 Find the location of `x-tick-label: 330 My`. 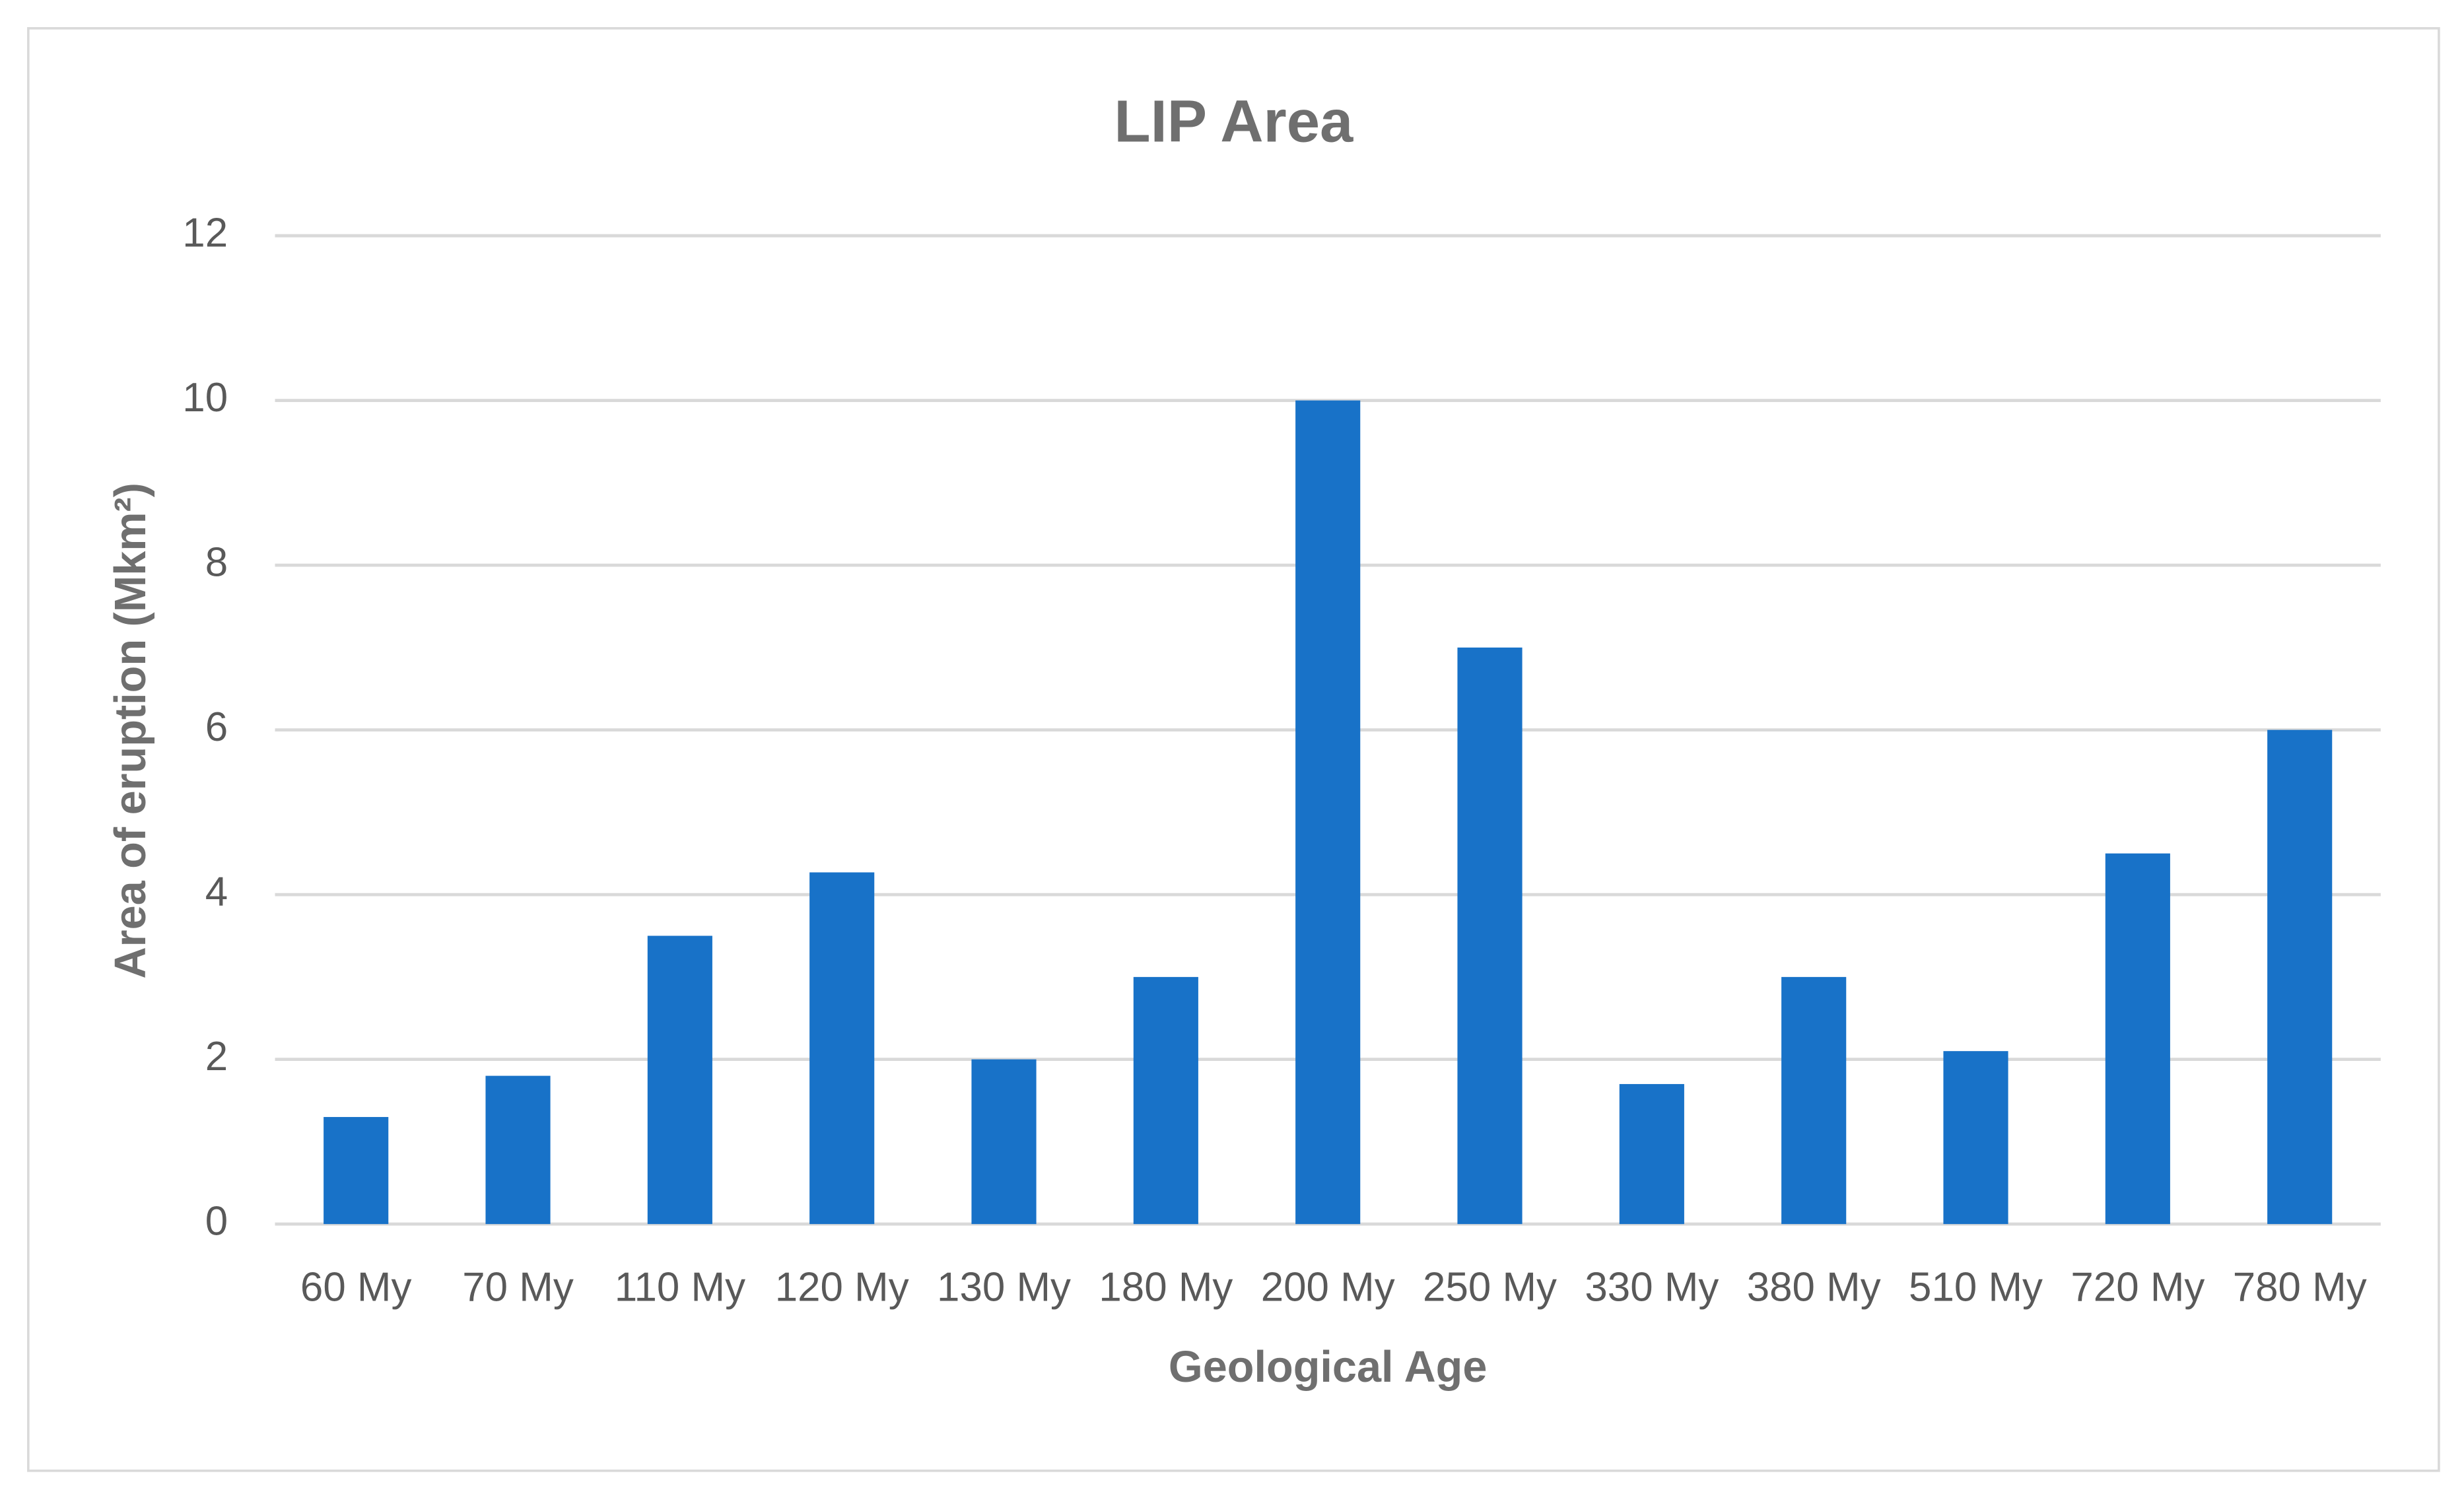

x-tick-label: 330 My is located at coordinates (1652, 1287).